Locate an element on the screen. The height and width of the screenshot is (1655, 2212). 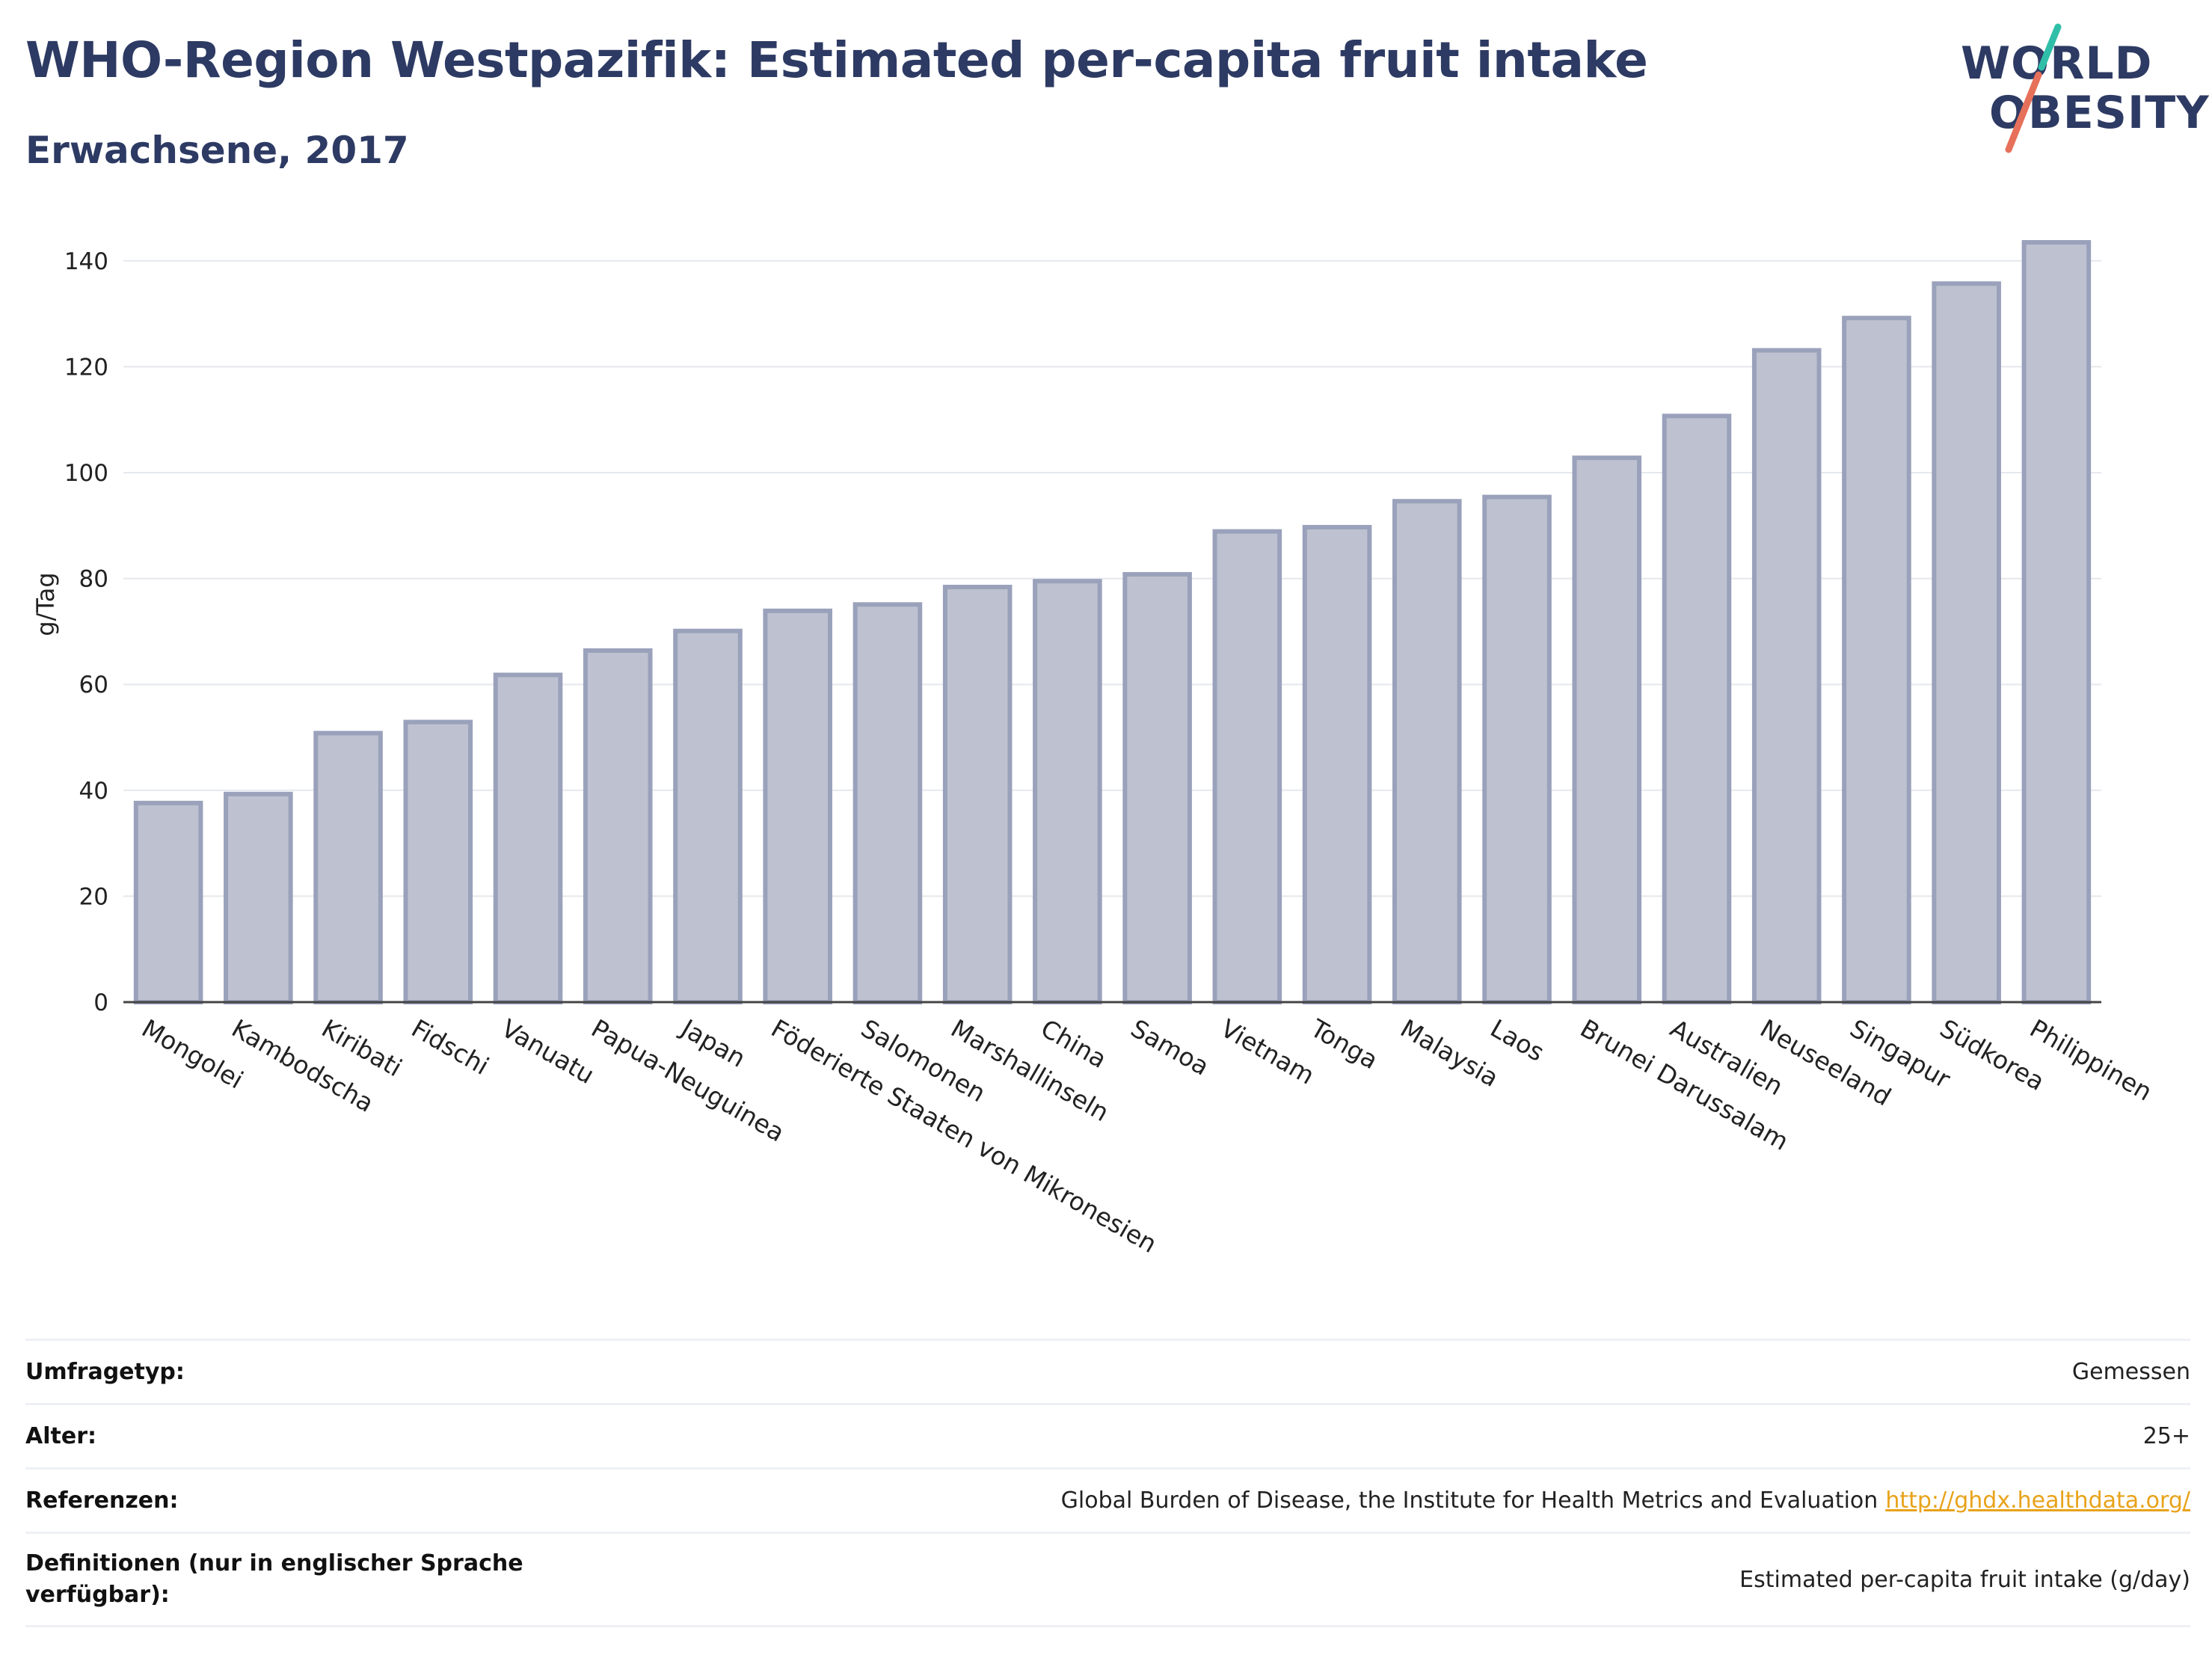
x-tick-label: Philippinen is located at coordinates (2091, 1060).